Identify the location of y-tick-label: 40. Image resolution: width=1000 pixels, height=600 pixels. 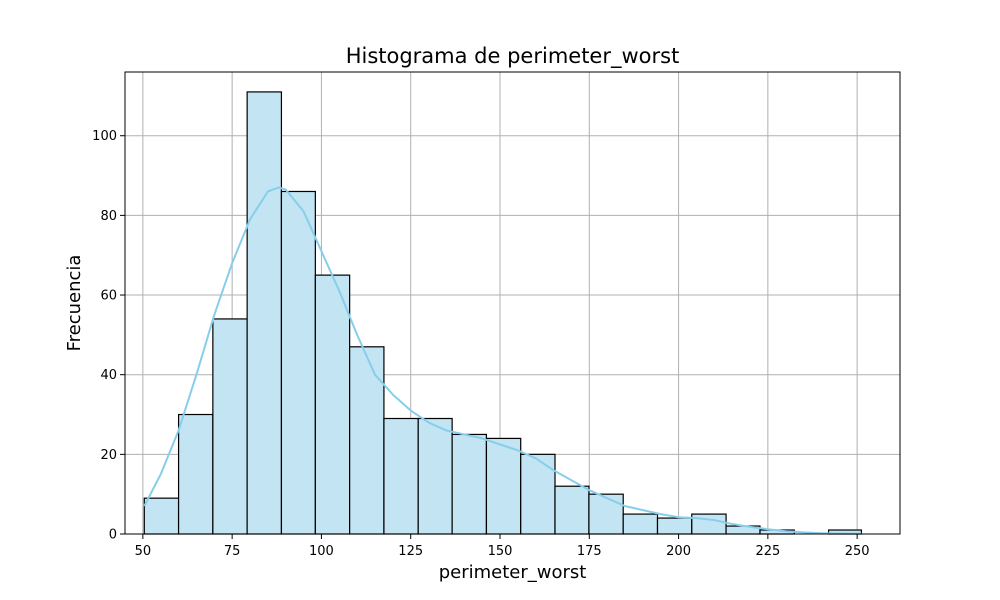
(108, 375).